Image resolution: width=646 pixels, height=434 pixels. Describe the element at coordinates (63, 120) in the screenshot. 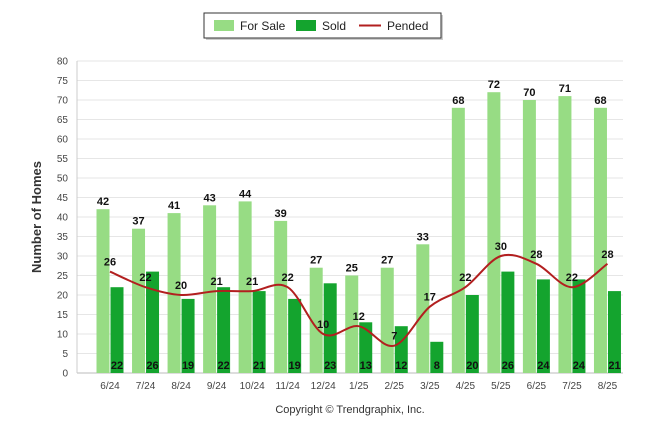

I see `y-tick-label: 65` at that location.